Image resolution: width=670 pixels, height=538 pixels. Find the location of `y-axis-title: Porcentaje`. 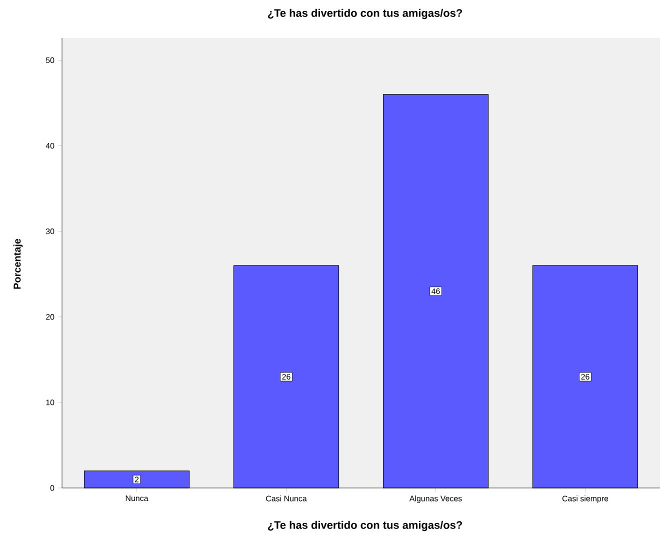

y-axis-title: Porcentaje is located at coordinates (18, 263).